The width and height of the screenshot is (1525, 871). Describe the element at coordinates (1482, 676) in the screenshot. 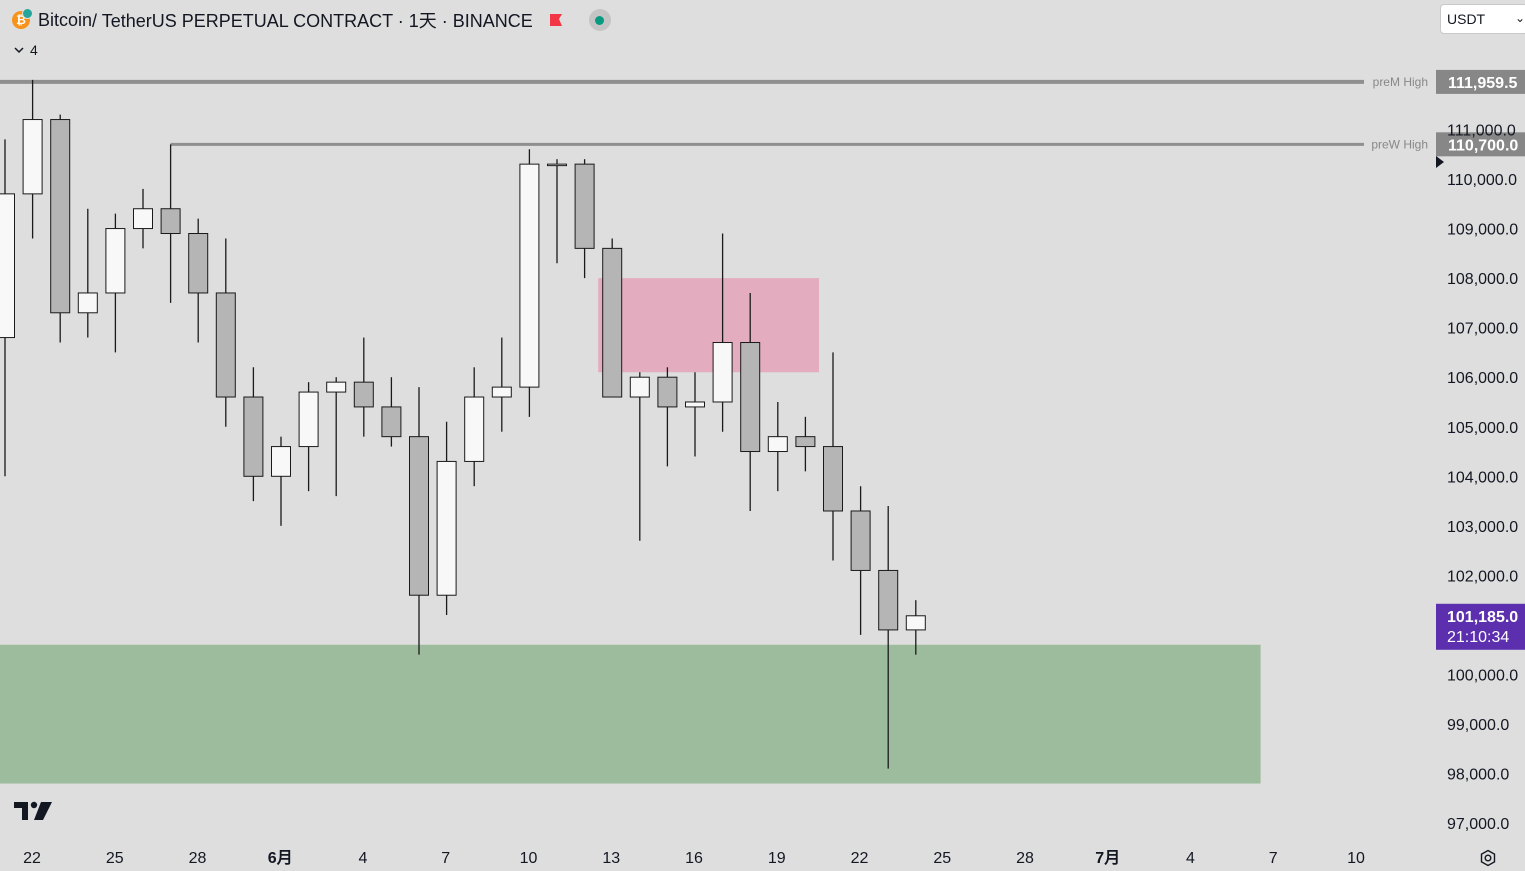

I see `price-axis-label: 100,000.0` at that location.